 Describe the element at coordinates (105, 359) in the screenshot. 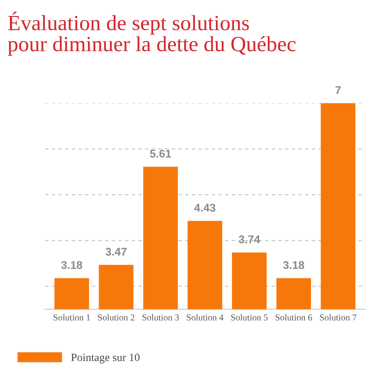

I see `legend-label: Pointage sur 10` at that location.